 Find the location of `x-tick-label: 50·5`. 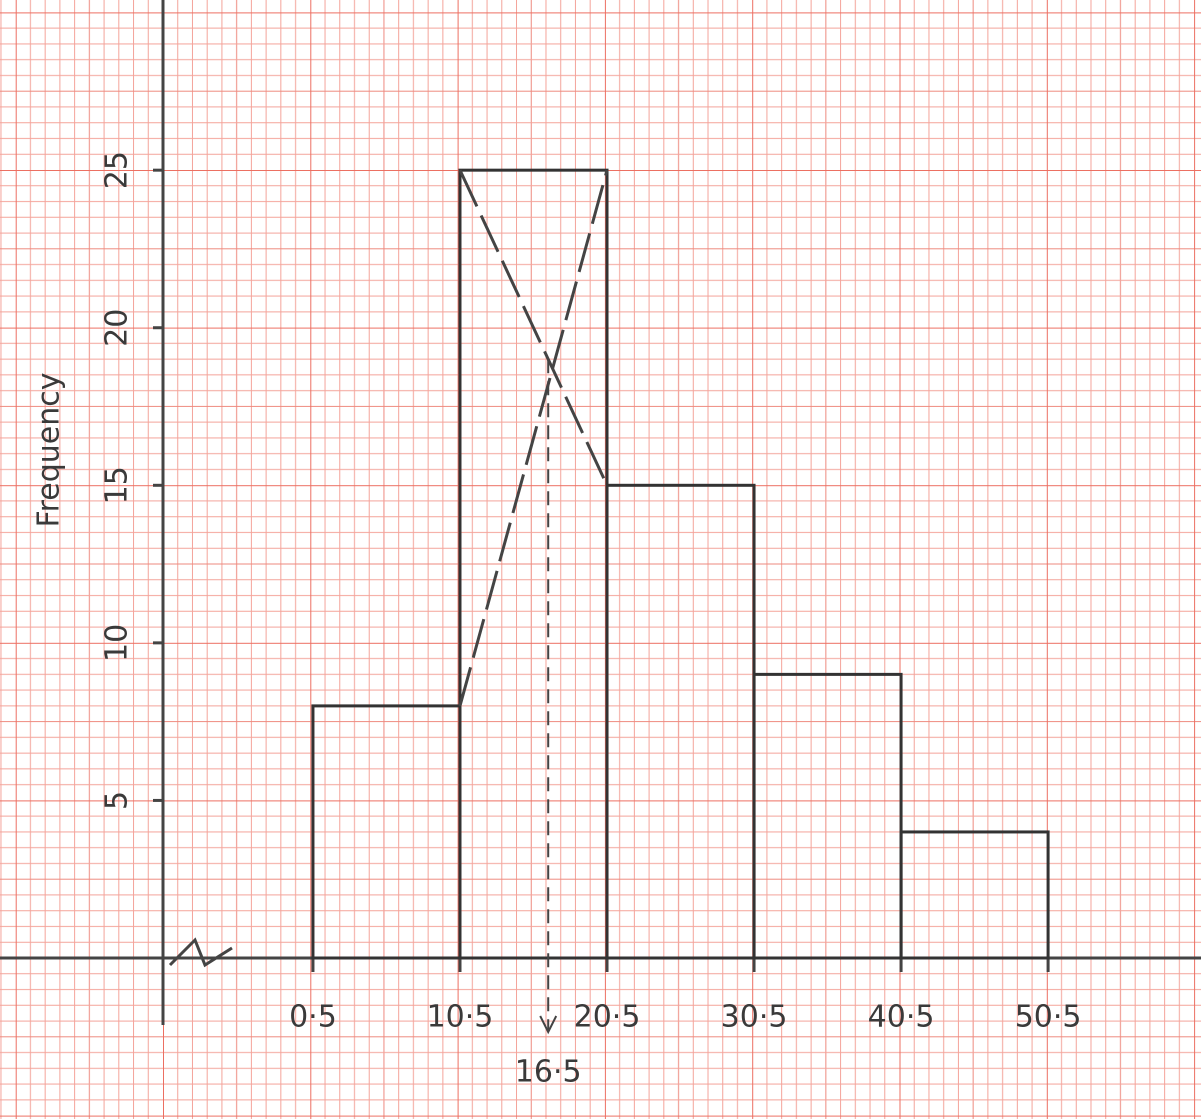

x-tick-label: 50·5 is located at coordinates (1048, 1017).